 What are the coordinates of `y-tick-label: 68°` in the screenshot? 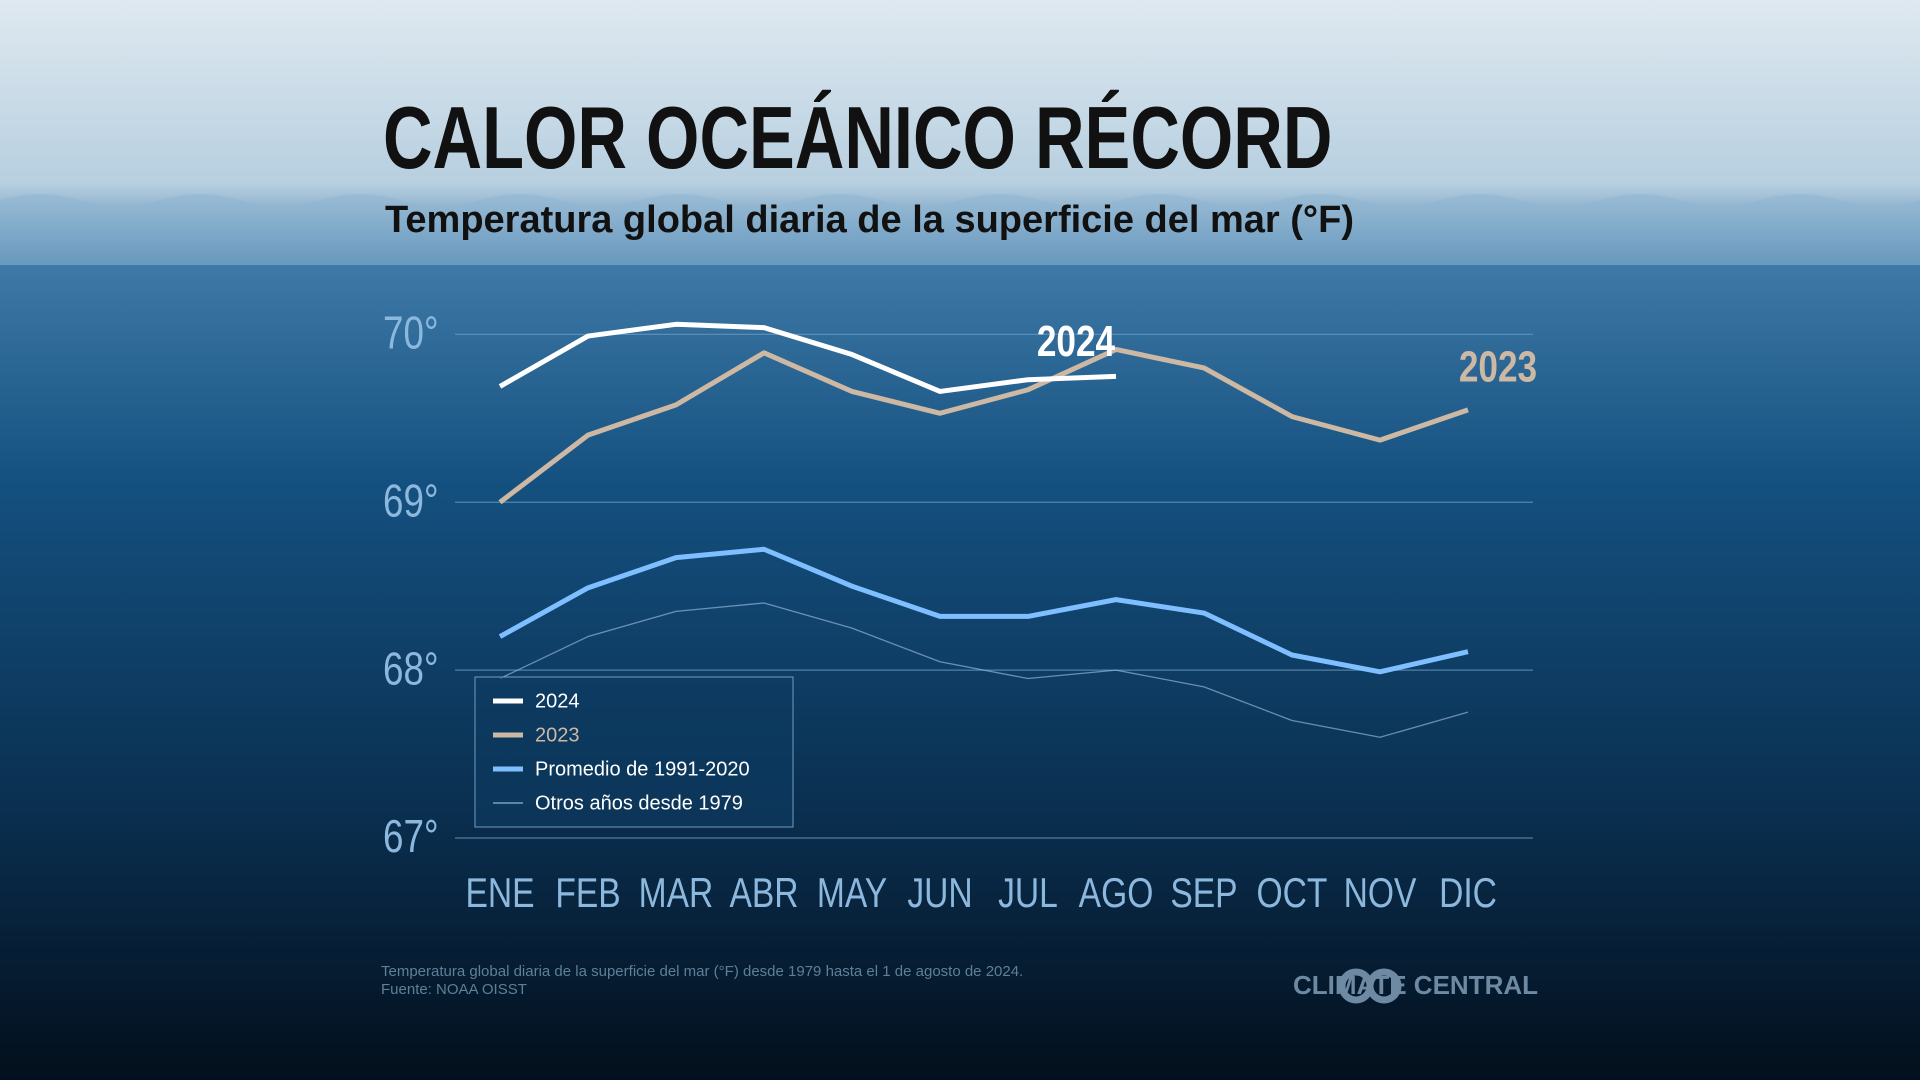 It's located at (411, 668).